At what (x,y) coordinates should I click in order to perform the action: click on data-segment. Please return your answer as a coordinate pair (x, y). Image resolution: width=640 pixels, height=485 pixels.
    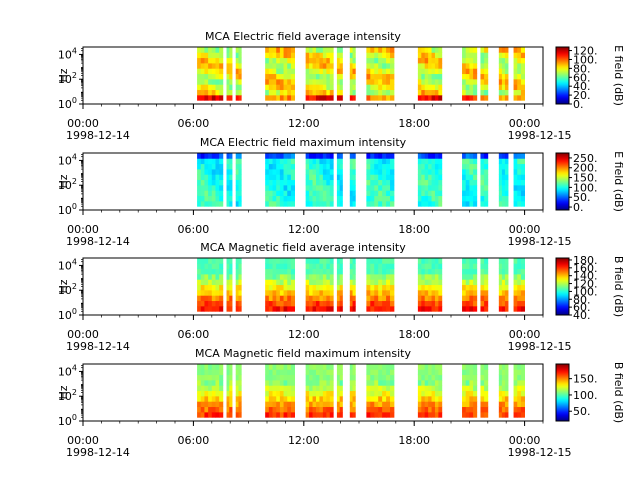
    Looking at the image, I should click on (352, 180).